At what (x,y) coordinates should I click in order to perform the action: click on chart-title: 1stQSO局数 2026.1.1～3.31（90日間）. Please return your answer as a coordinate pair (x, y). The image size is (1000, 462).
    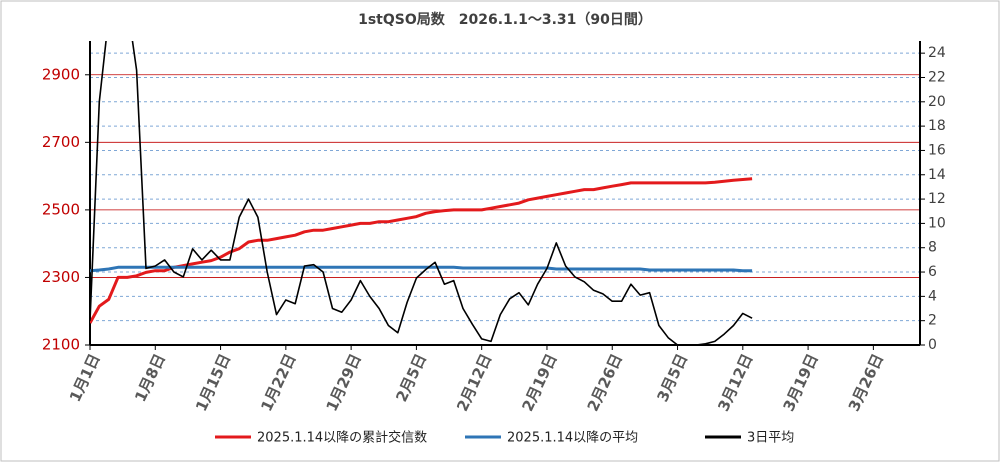
    Looking at the image, I should click on (505, 19).